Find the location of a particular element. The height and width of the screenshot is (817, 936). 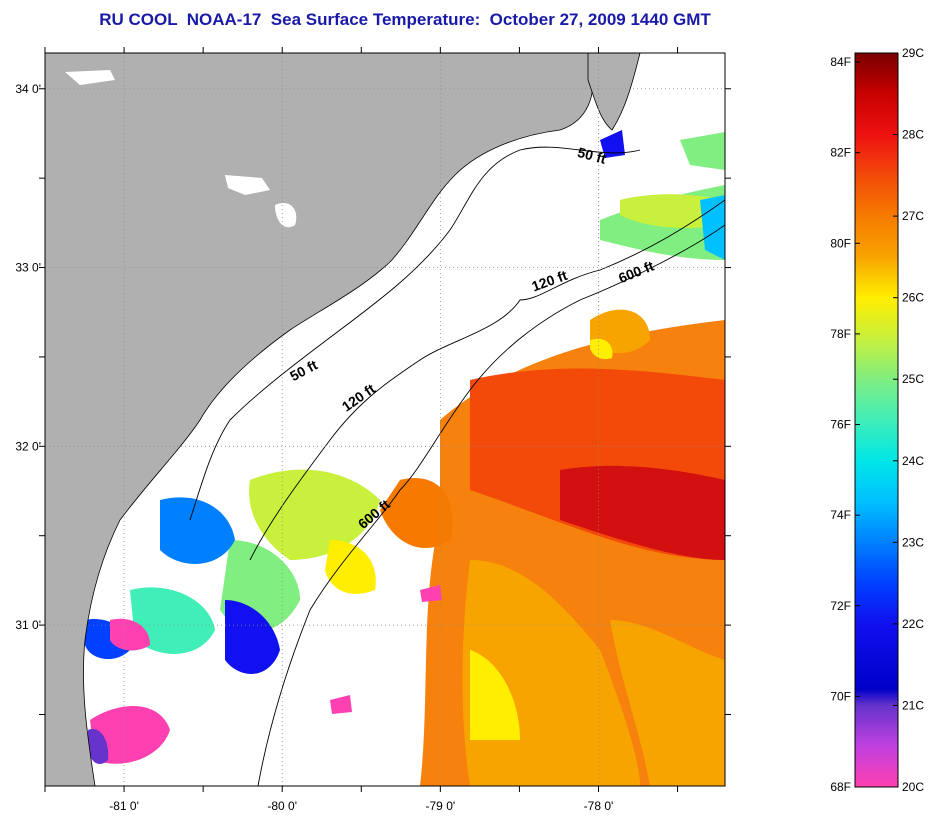

lat-tick-label: 31 0' is located at coordinates (28, 625).